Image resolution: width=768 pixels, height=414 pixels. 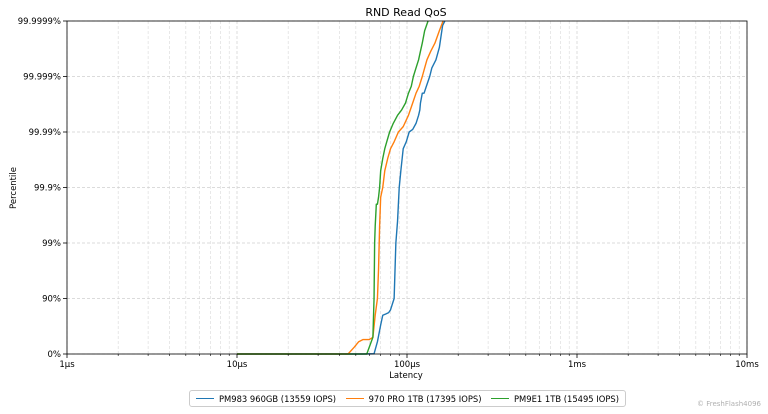 I want to click on chart-title: RND Read QoS, so click(x=405, y=12).